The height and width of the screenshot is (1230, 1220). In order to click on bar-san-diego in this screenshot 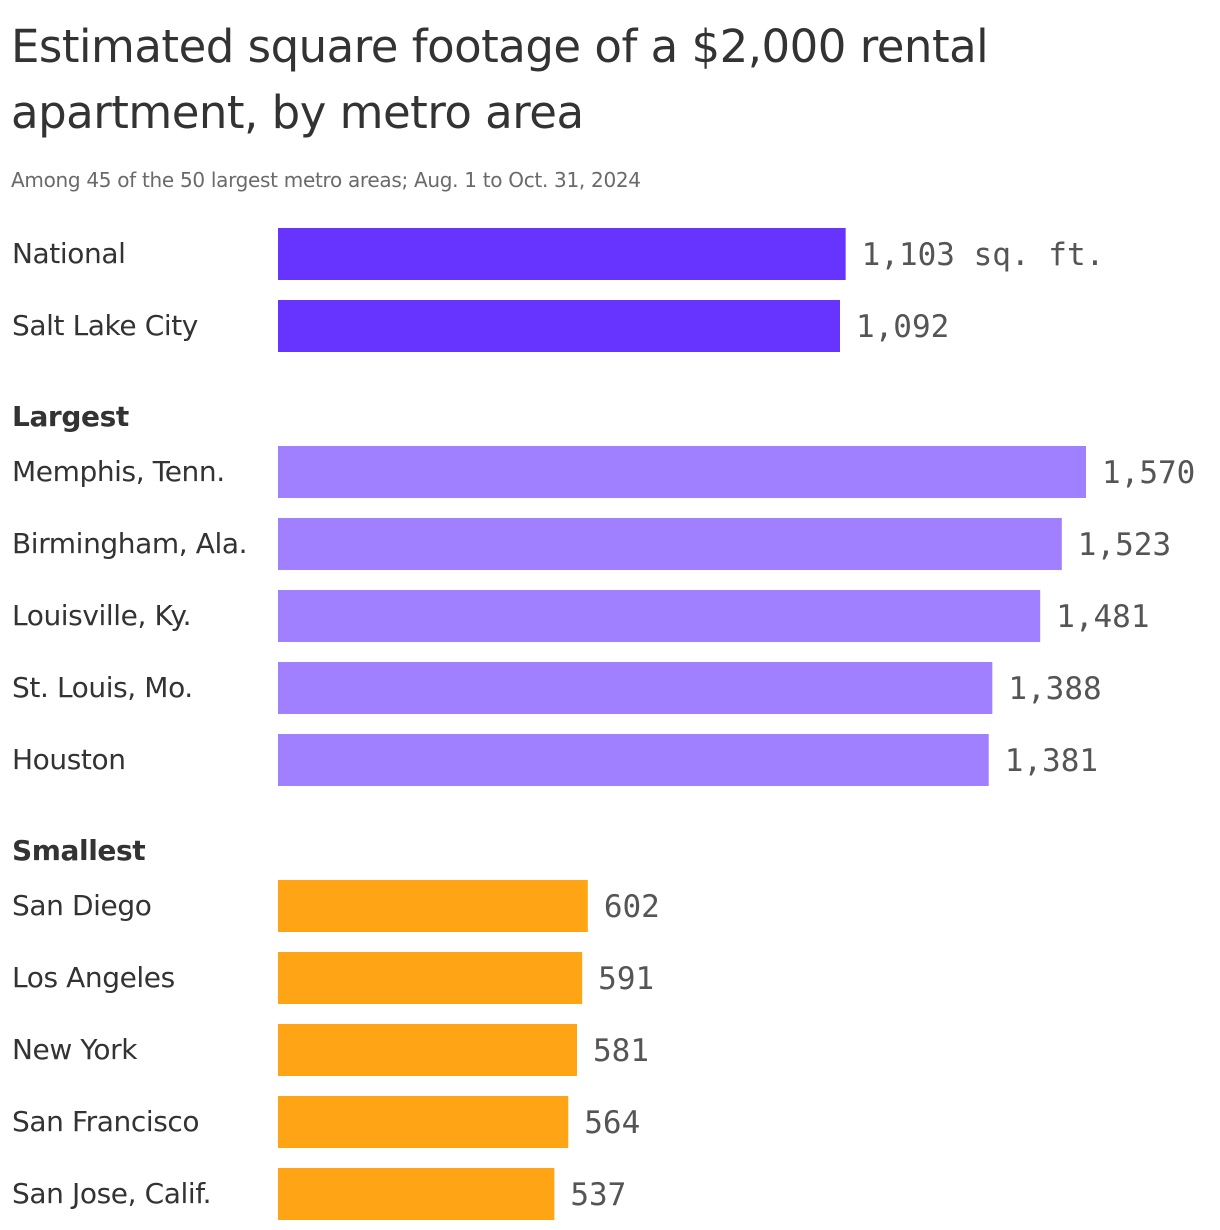, I will do `click(433, 906)`.